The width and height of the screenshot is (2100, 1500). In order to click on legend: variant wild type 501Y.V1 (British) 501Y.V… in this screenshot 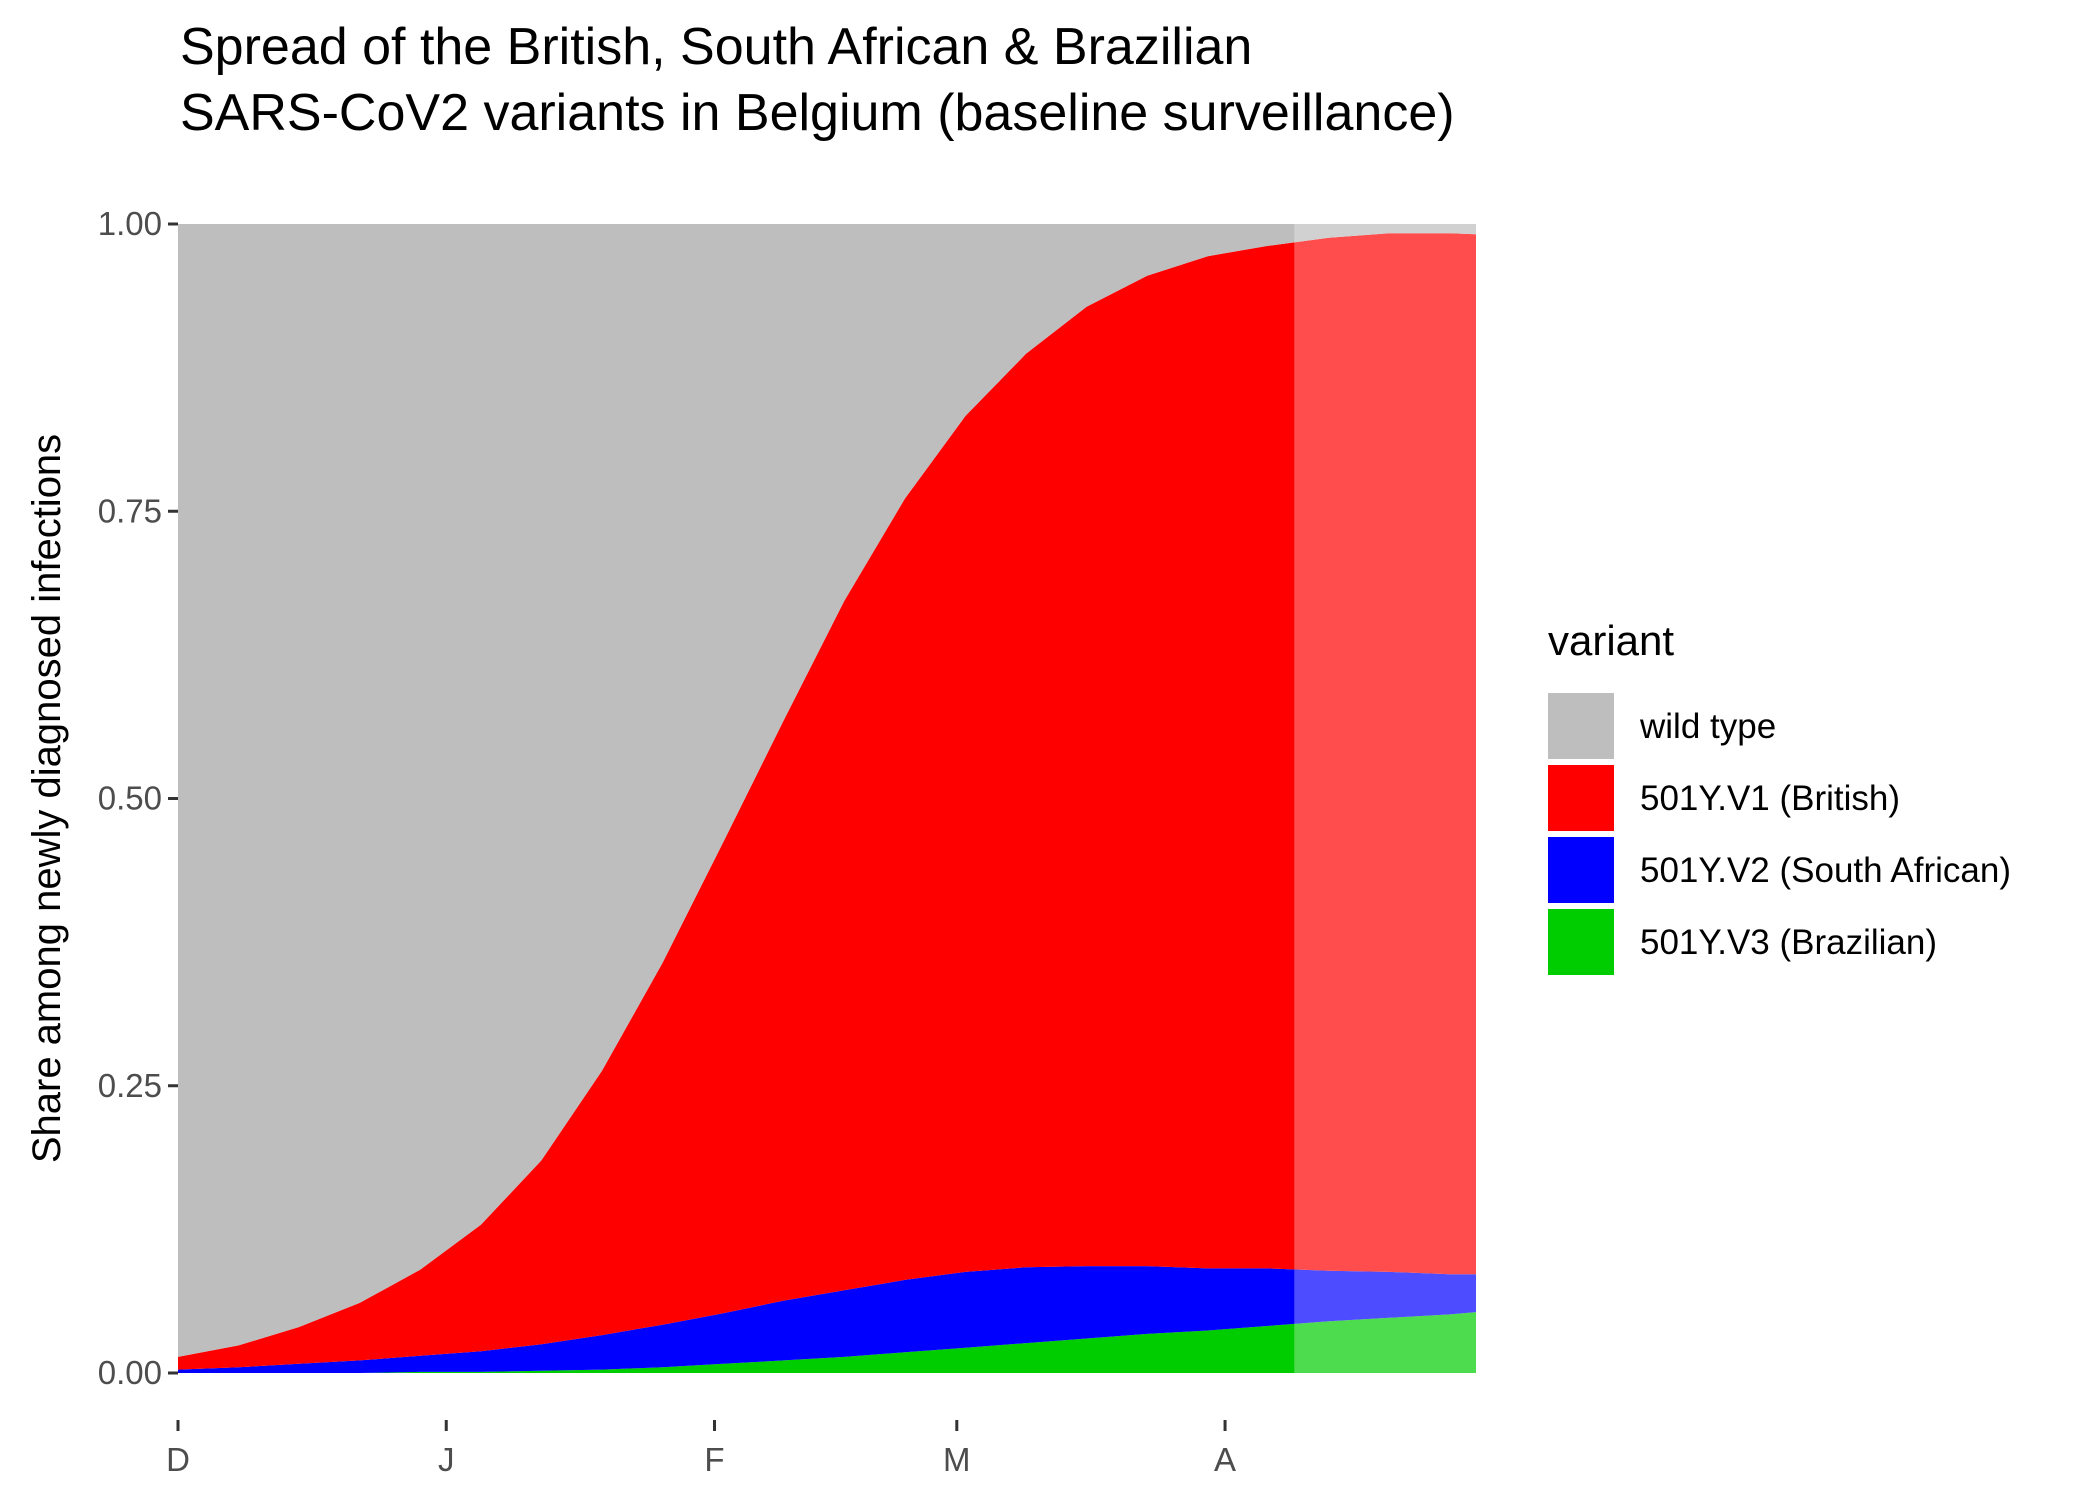, I will do `click(1779, 796)`.